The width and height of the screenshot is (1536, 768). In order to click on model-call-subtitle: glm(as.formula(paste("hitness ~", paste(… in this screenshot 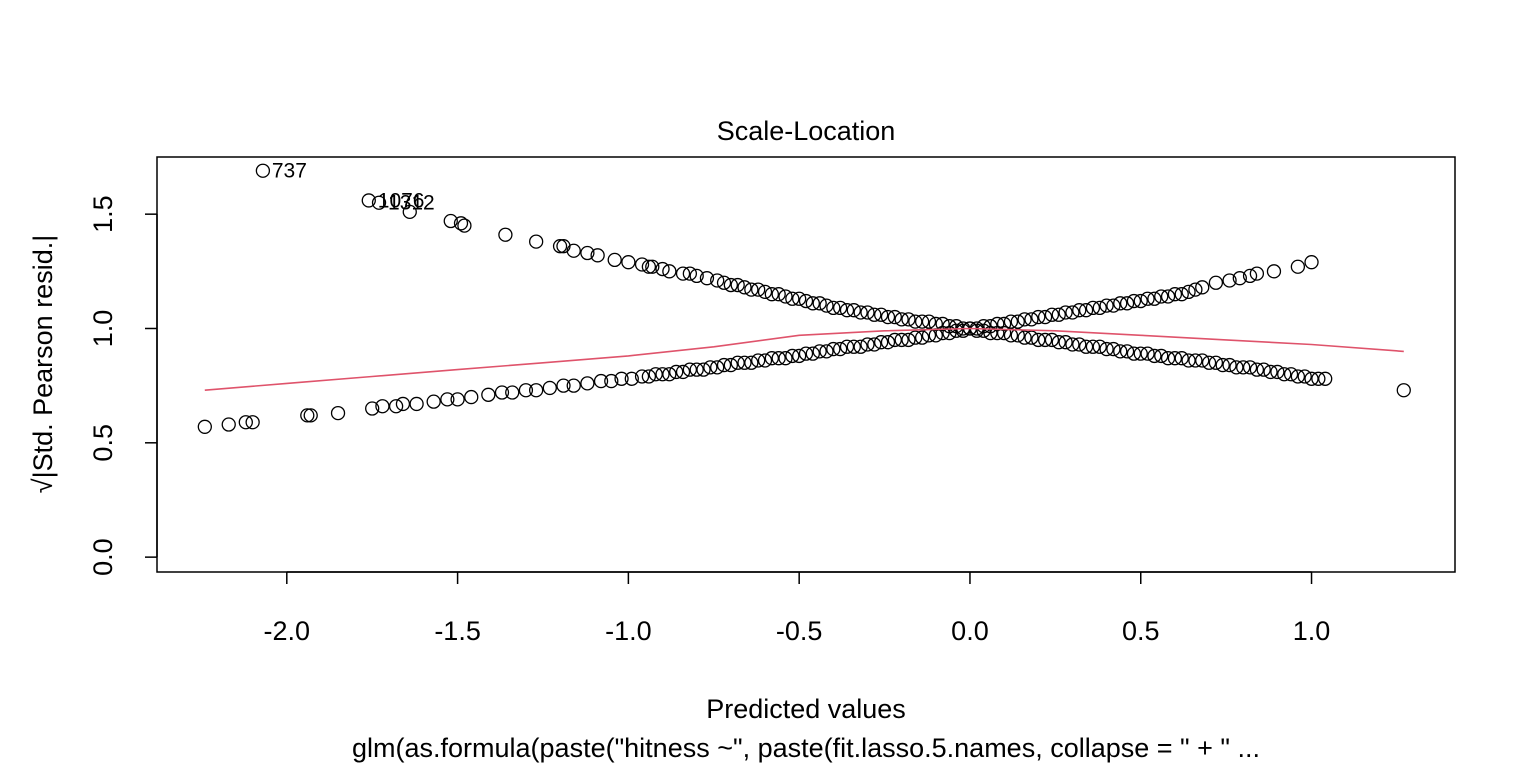, I will do `click(806, 748)`.